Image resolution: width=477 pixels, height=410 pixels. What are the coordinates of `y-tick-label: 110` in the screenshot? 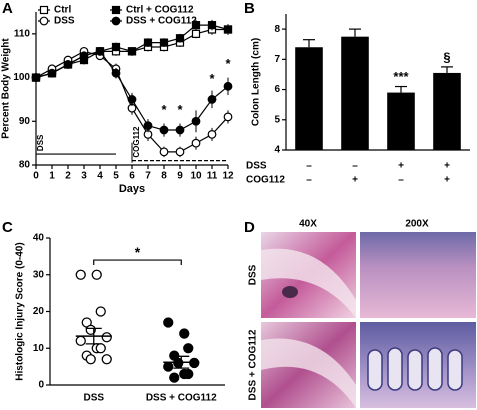 It's located at (22, 33).